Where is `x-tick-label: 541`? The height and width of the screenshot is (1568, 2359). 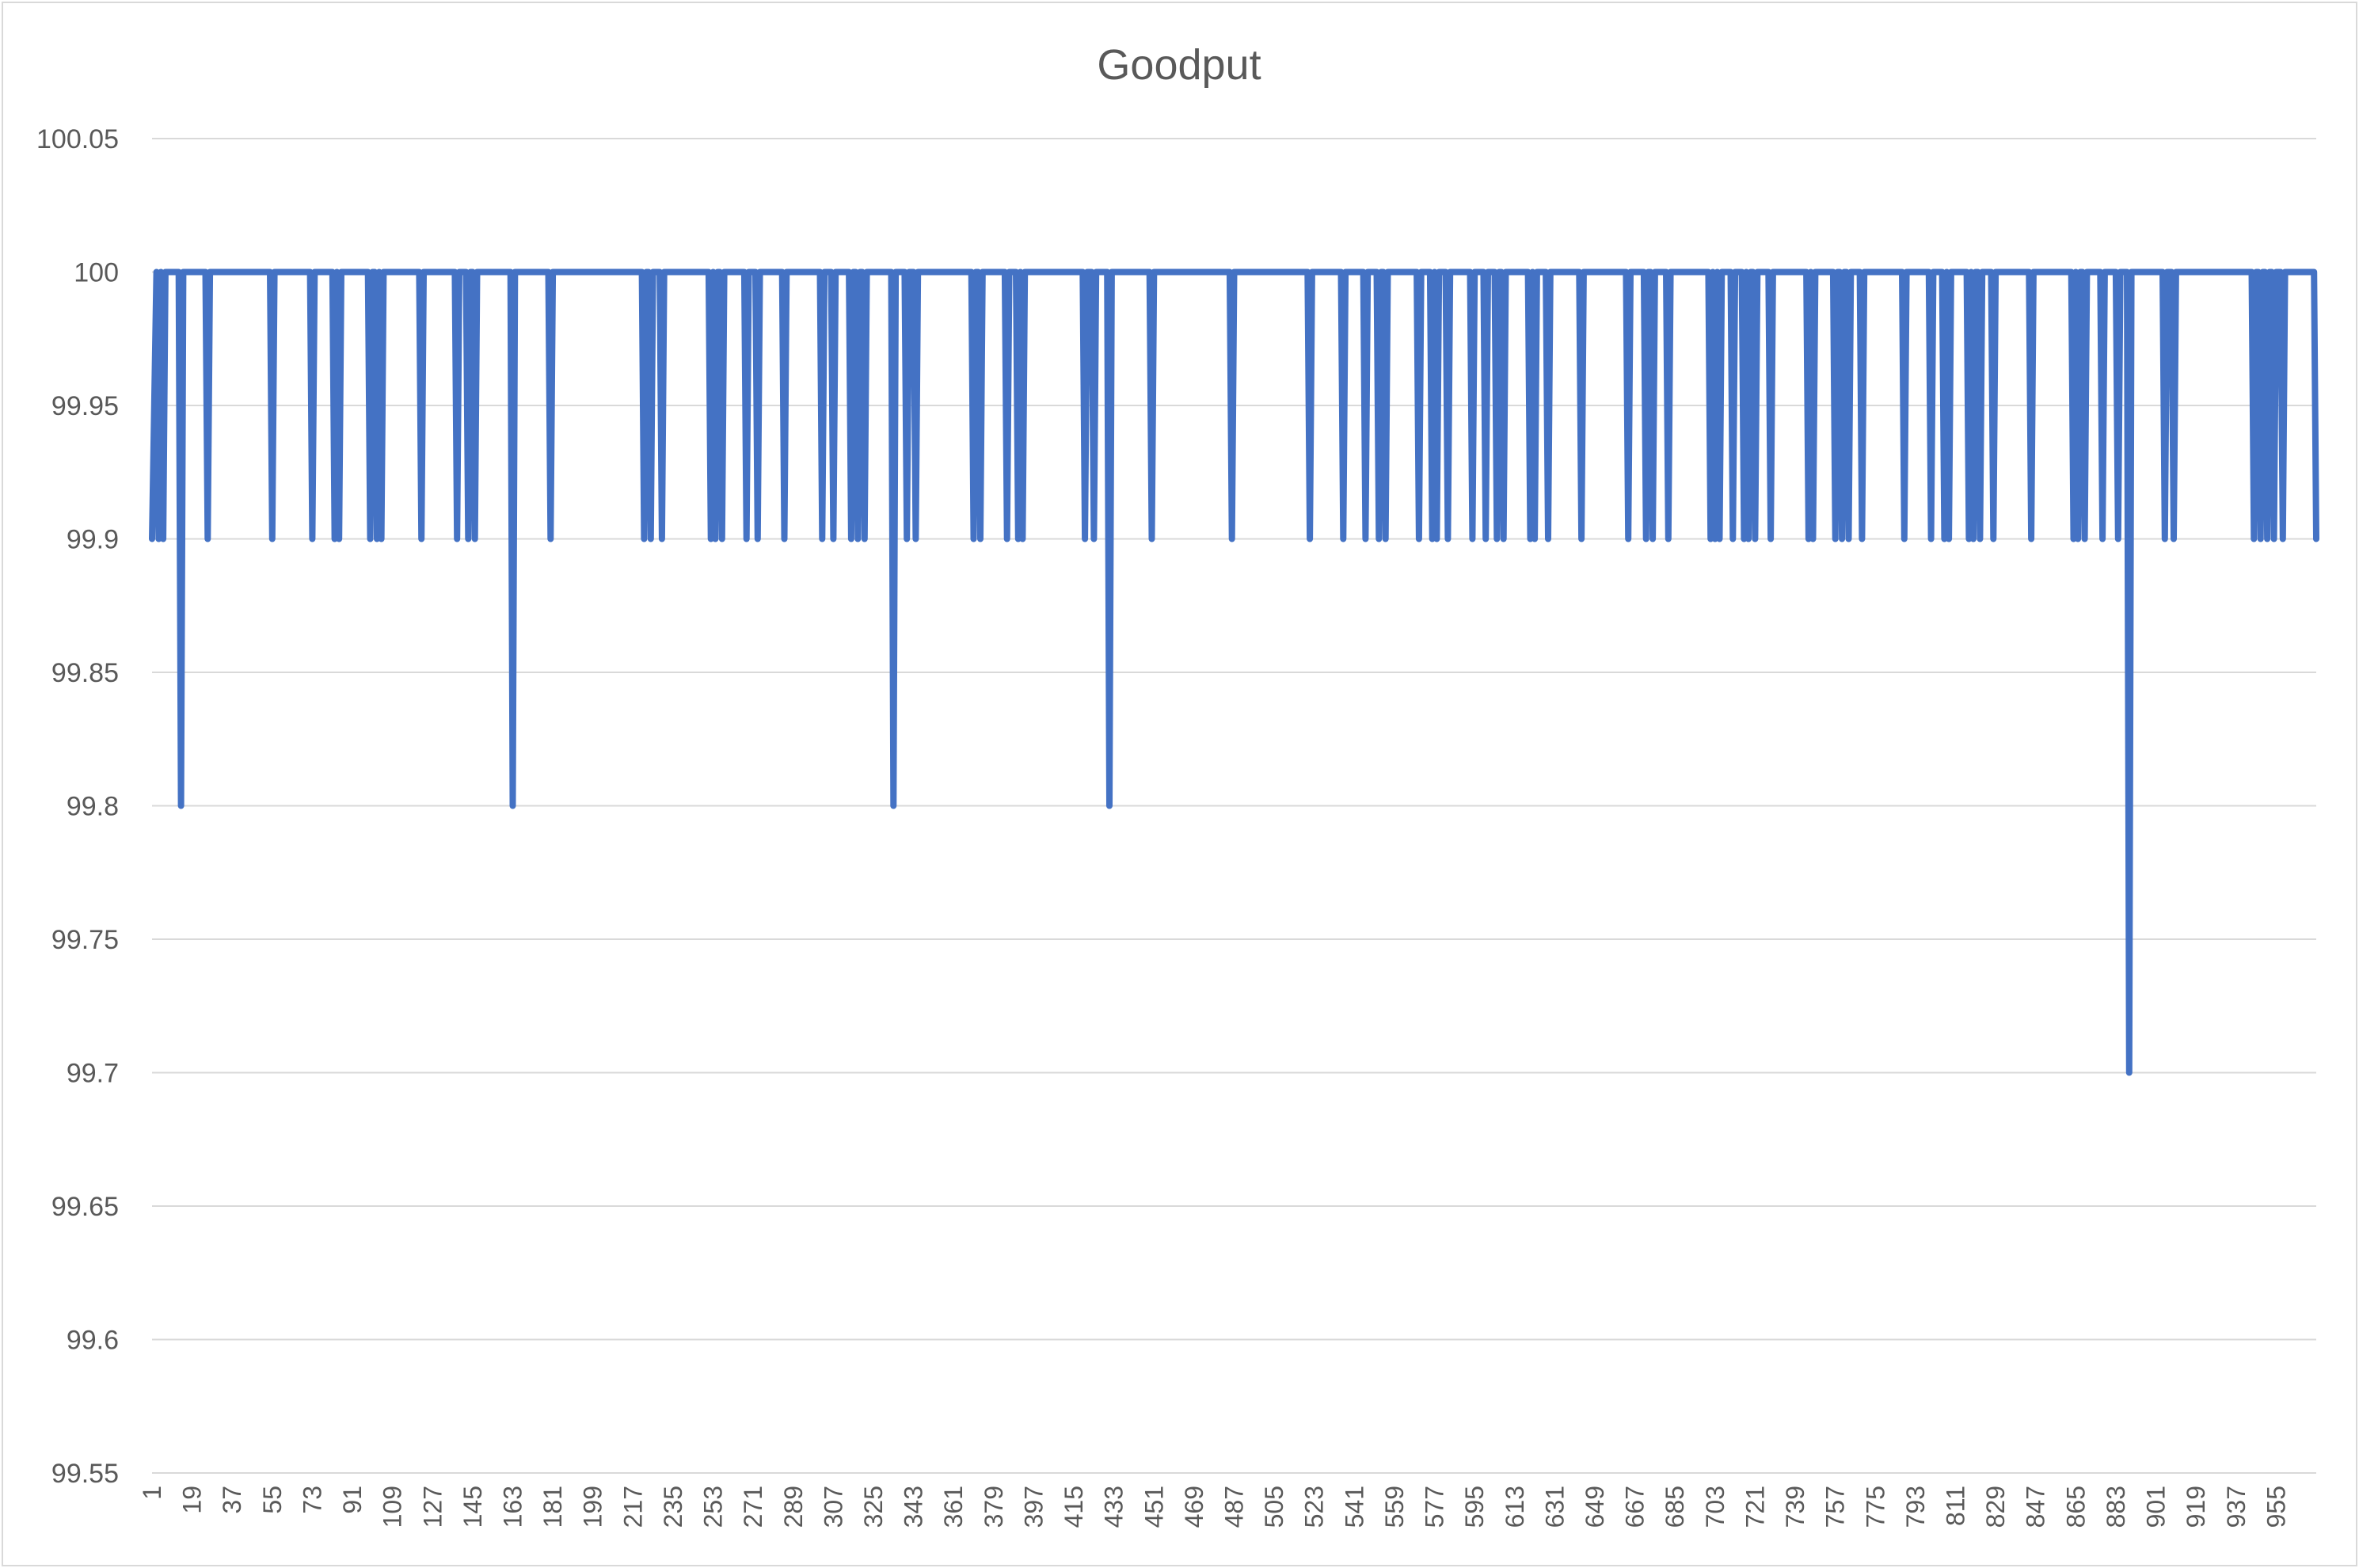 x-tick-label: 541 is located at coordinates (1354, 1507).